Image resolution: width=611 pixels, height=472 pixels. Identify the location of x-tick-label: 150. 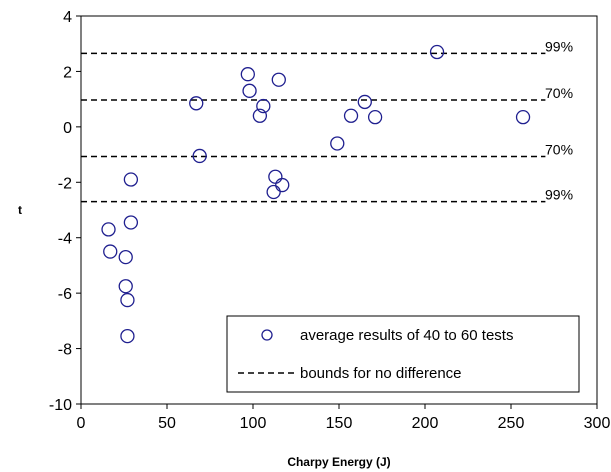
(339, 423).